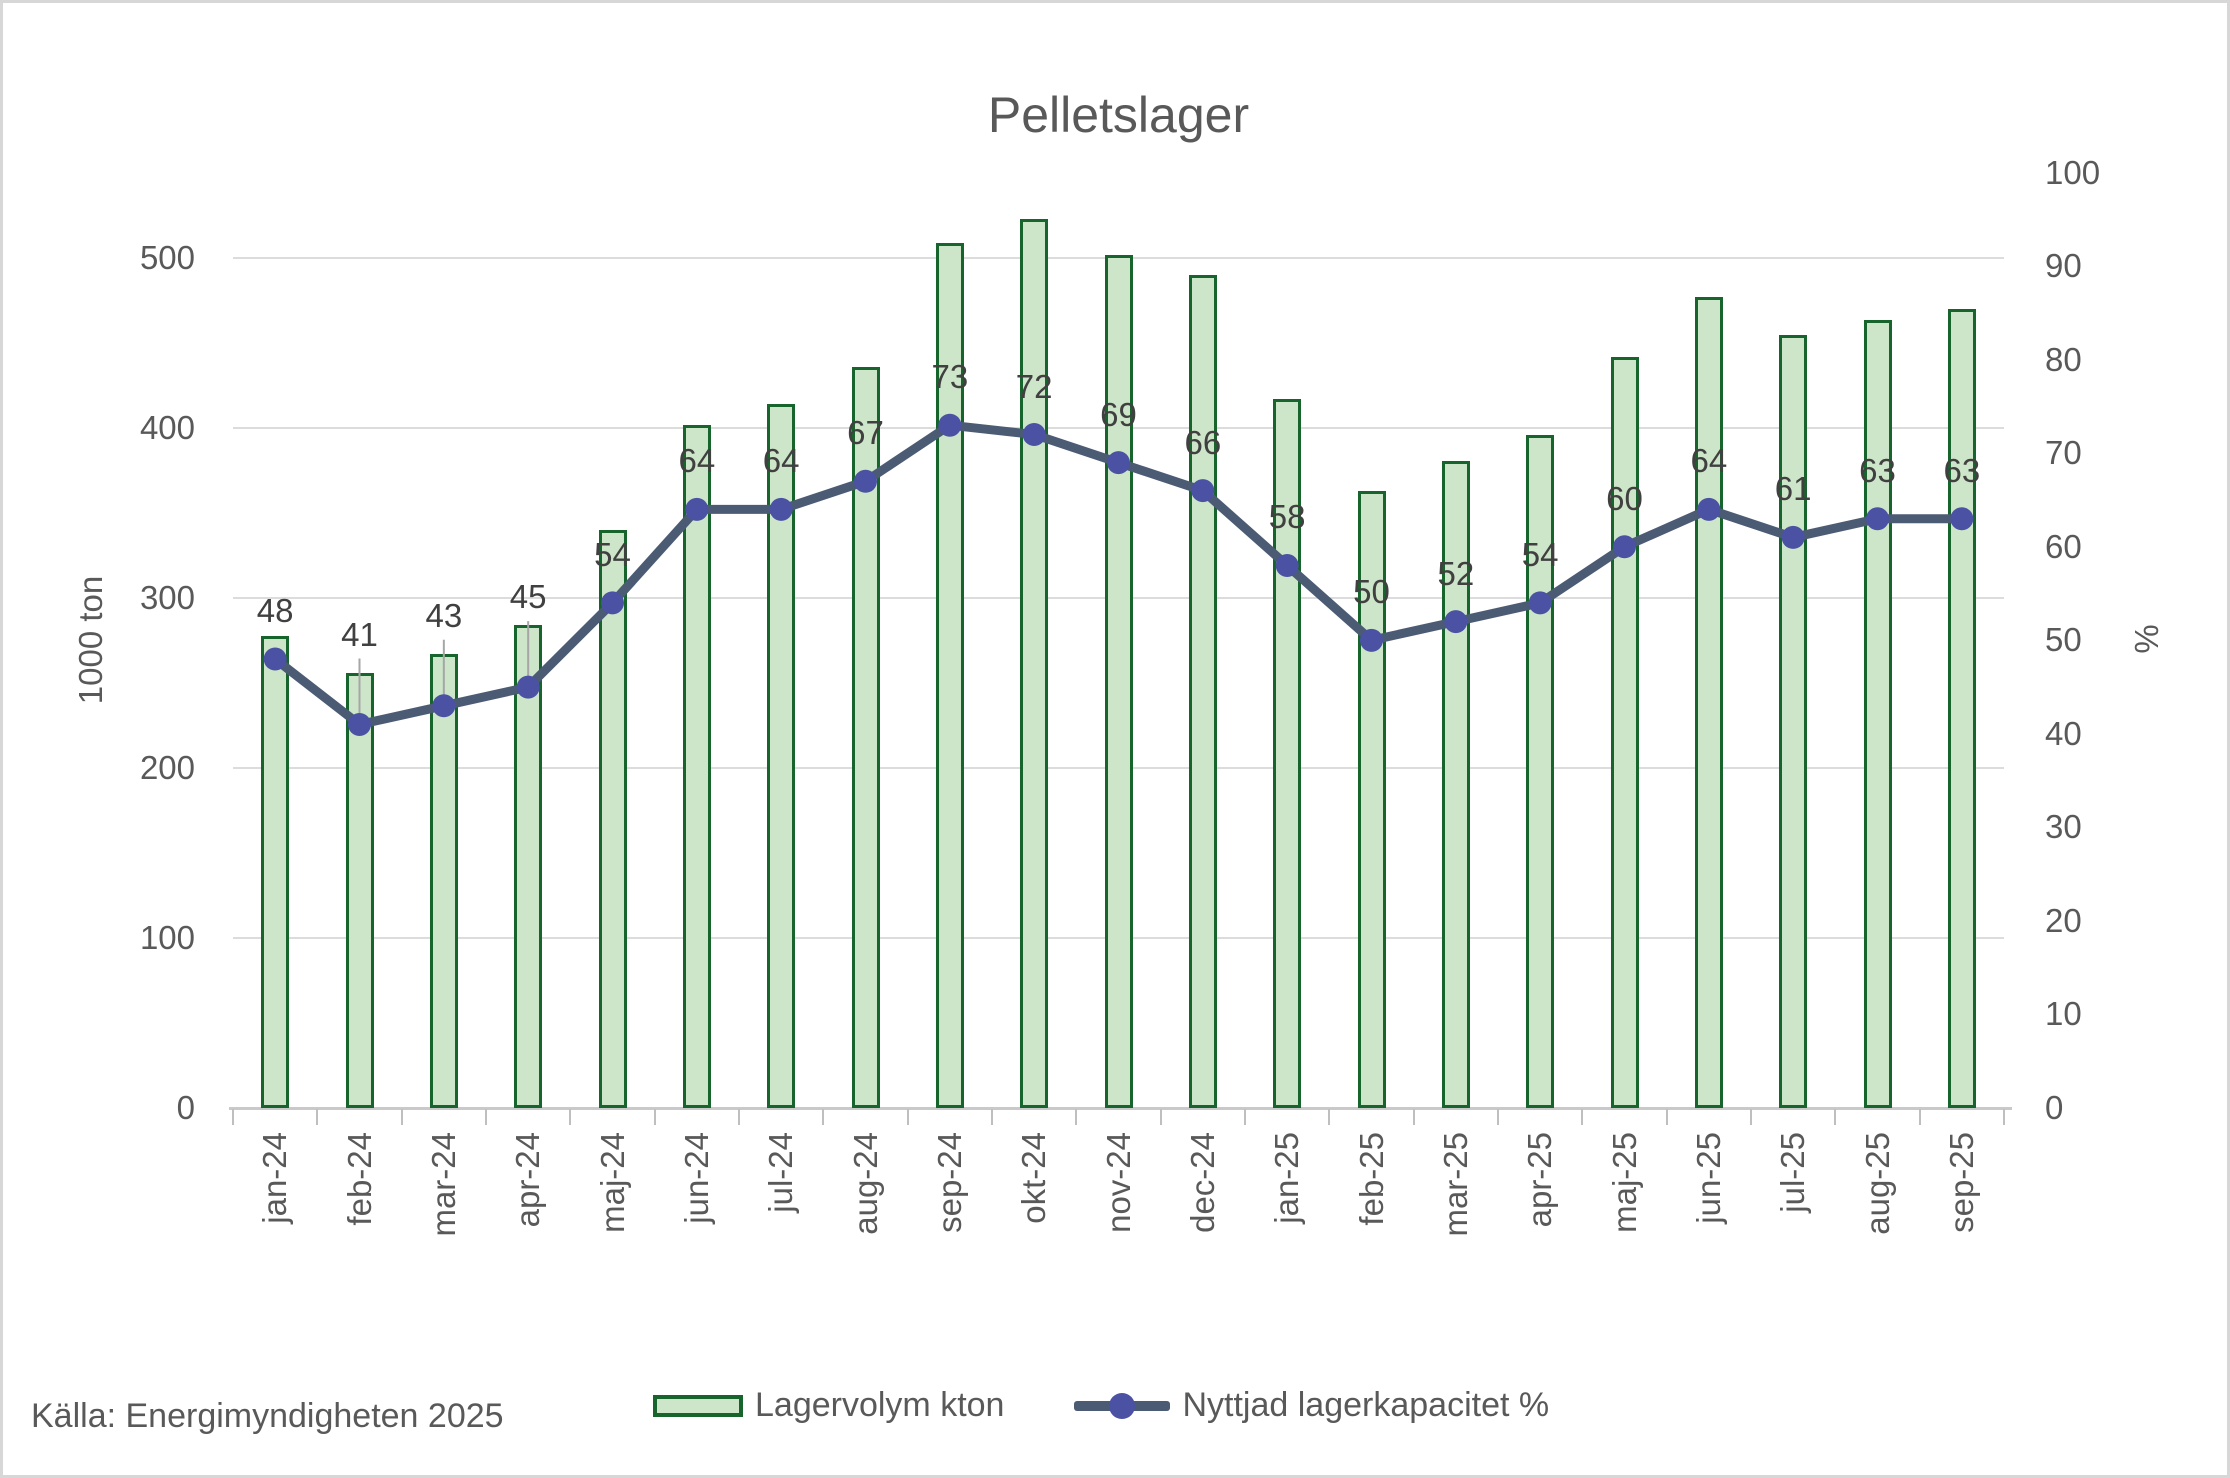  I want to click on x-label-feb-24: feb-24, so click(359, 1179).